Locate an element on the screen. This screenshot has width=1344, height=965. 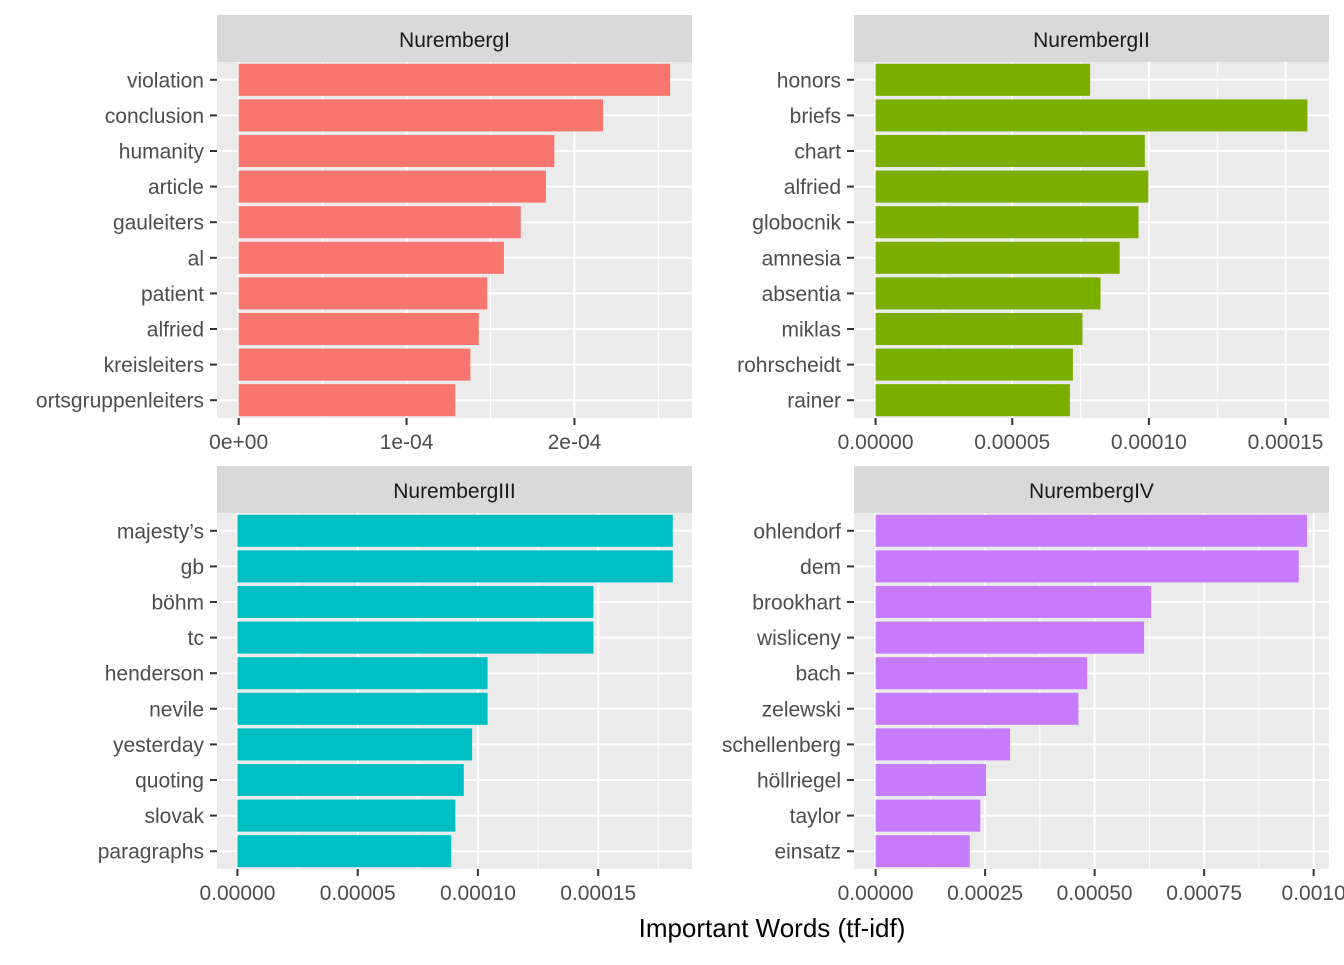
y-tick-label: absentia is located at coordinates (802, 294).